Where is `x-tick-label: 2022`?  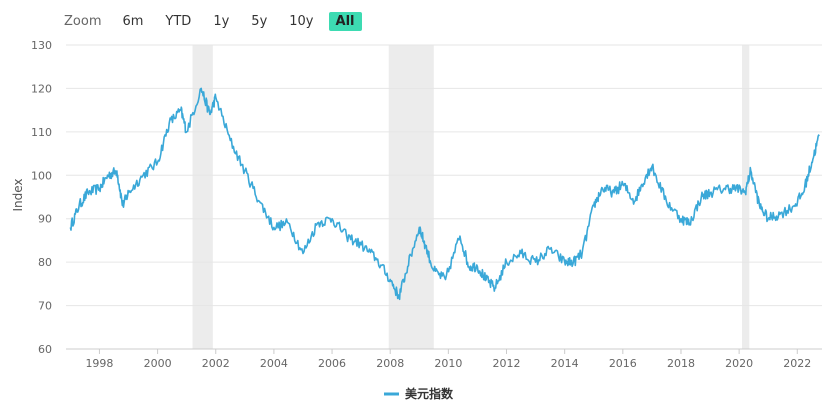 x-tick-label: 2022 is located at coordinates (797, 363).